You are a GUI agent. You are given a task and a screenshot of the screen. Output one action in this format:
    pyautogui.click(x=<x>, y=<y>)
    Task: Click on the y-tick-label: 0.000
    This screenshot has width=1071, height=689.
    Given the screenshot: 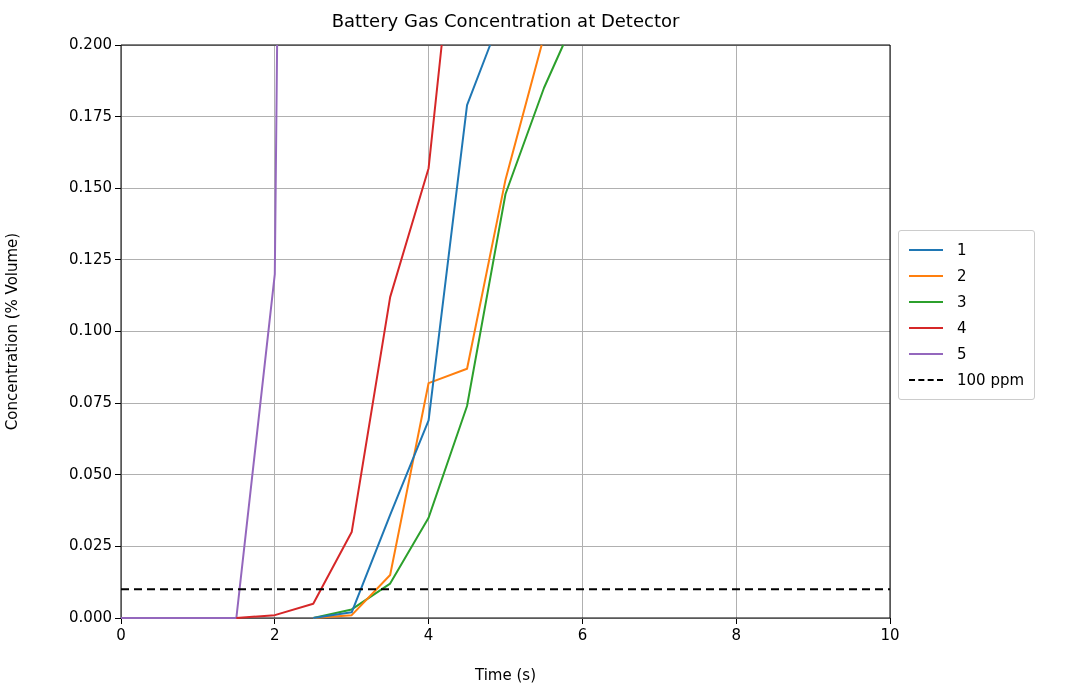 What is the action you would take?
    pyautogui.click(x=90, y=616)
    